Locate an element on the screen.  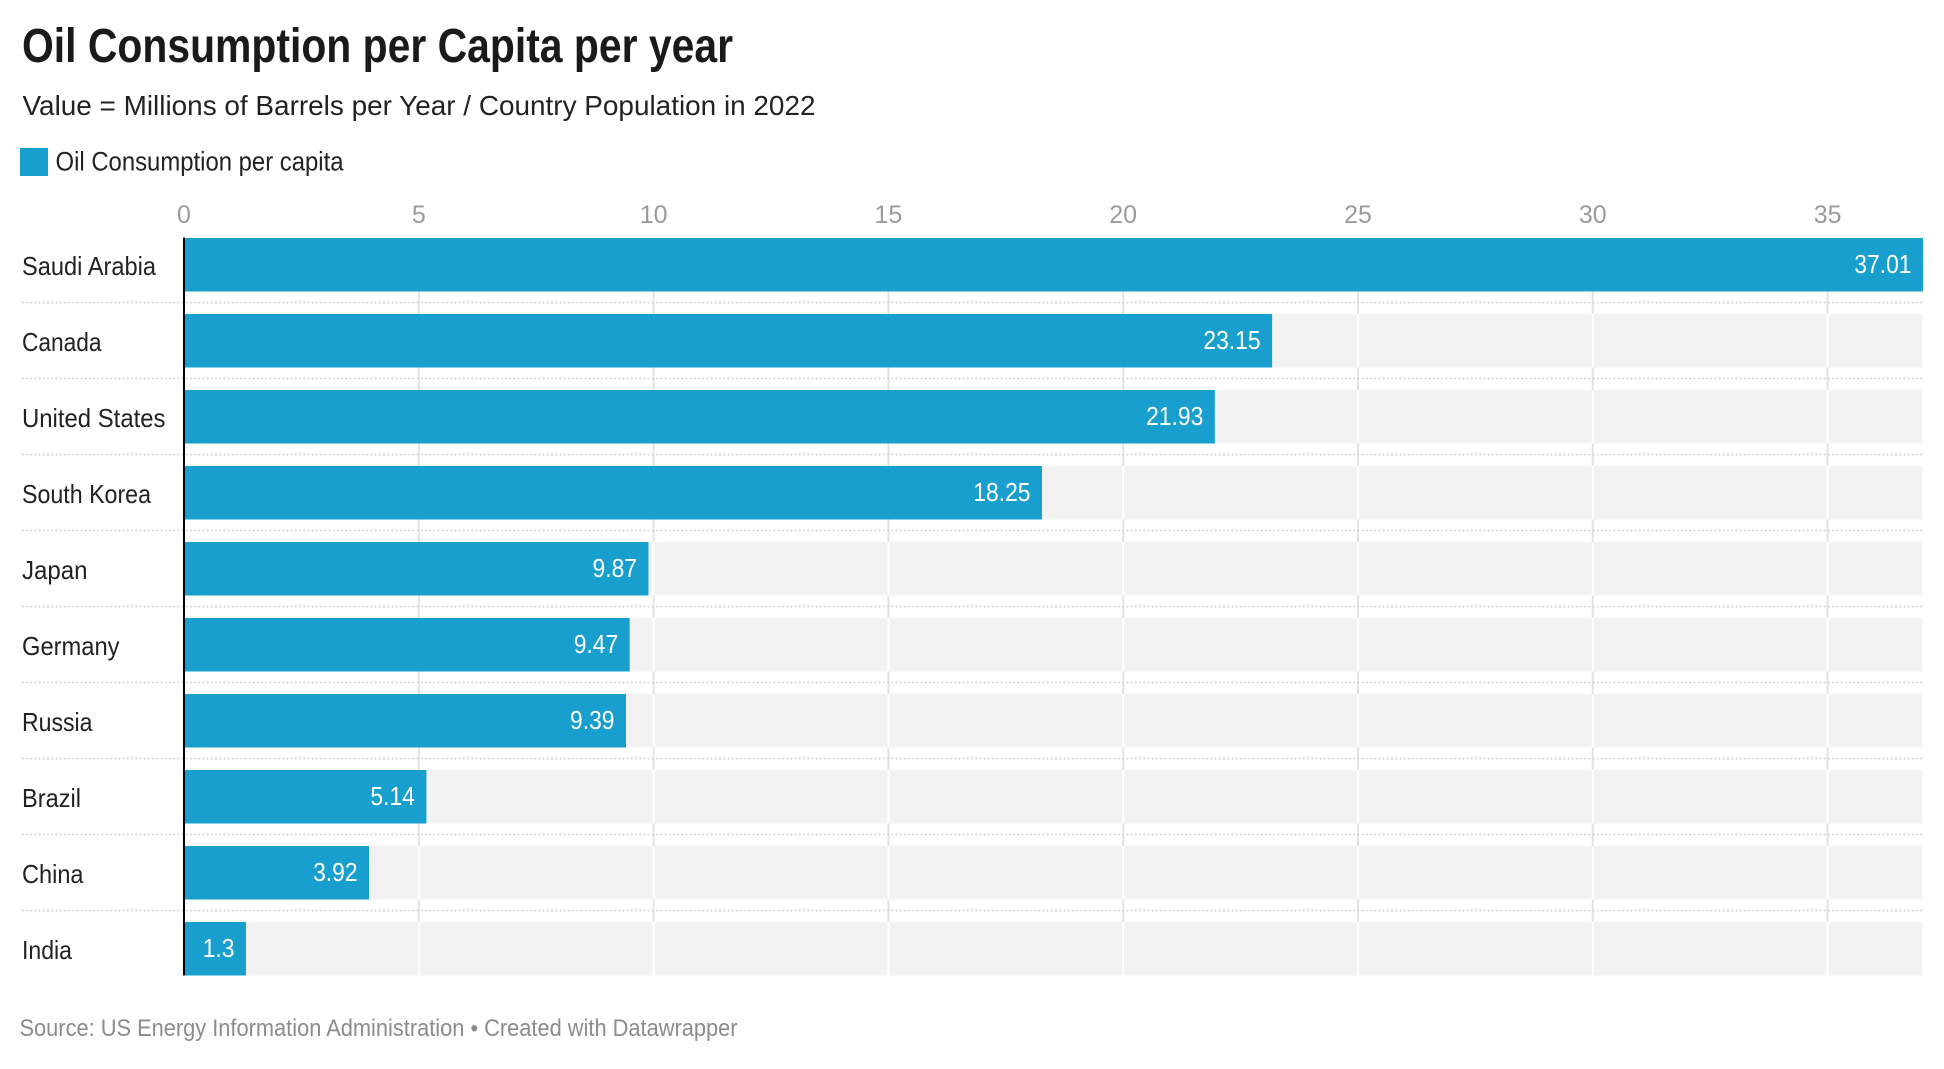
svg-text: 9.47 is located at coordinates (596, 644).